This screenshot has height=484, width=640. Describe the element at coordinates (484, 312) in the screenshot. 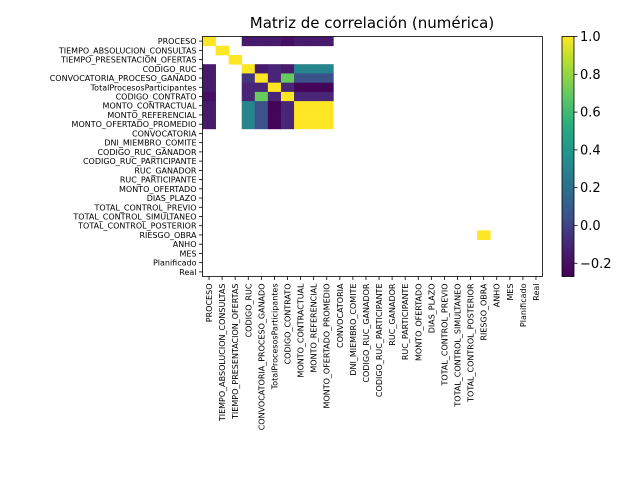

I see `x-tick-label: RIESGO_OBRA` at that location.